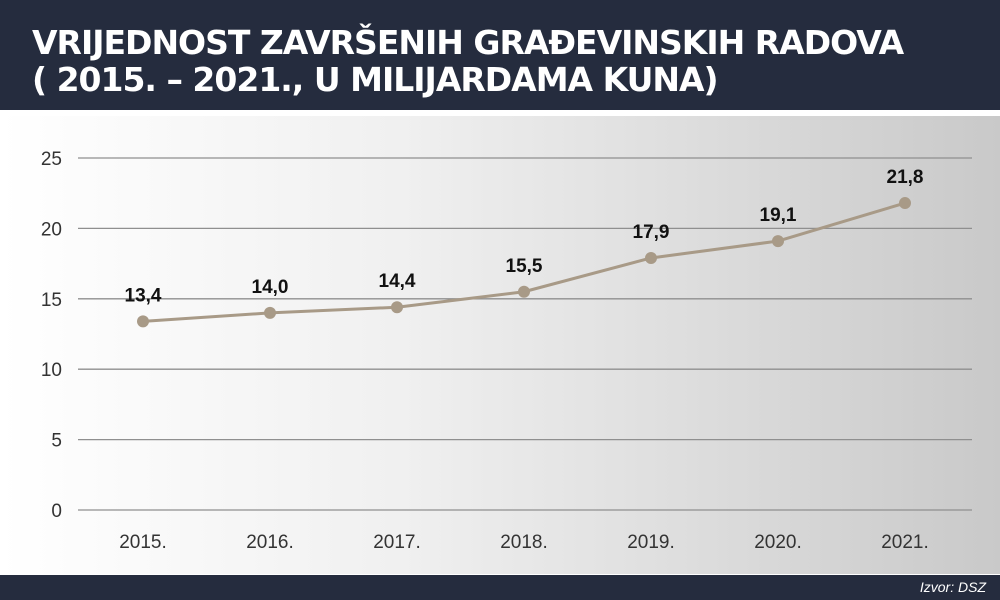 This screenshot has height=600, width=1000. Describe the element at coordinates (56, 441) in the screenshot. I see `y-tick-label: 5` at that location.